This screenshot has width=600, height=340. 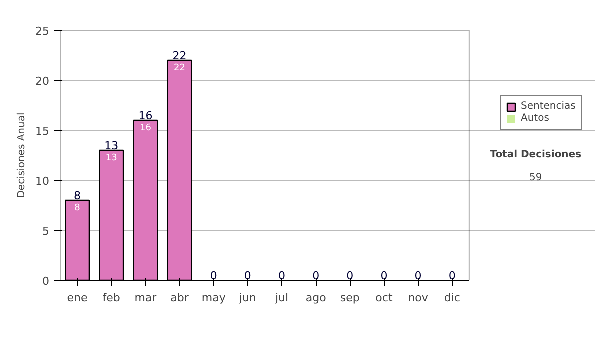 What do you see at coordinates (418, 298) in the screenshot?
I see `x-tick-label: nov` at bounding box center [418, 298].